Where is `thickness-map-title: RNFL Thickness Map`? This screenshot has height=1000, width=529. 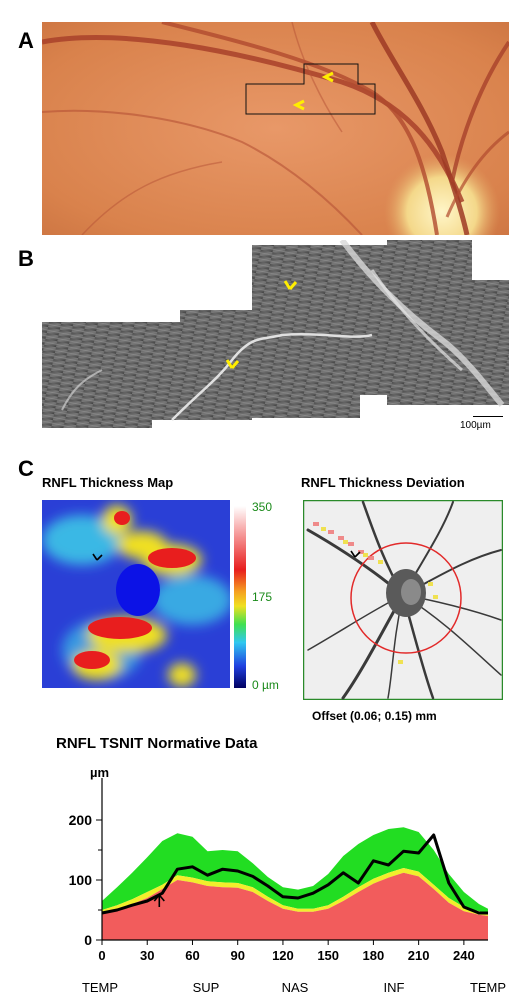
thickness-map-title: RNFL Thickness Map is located at coordinates (108, 482).